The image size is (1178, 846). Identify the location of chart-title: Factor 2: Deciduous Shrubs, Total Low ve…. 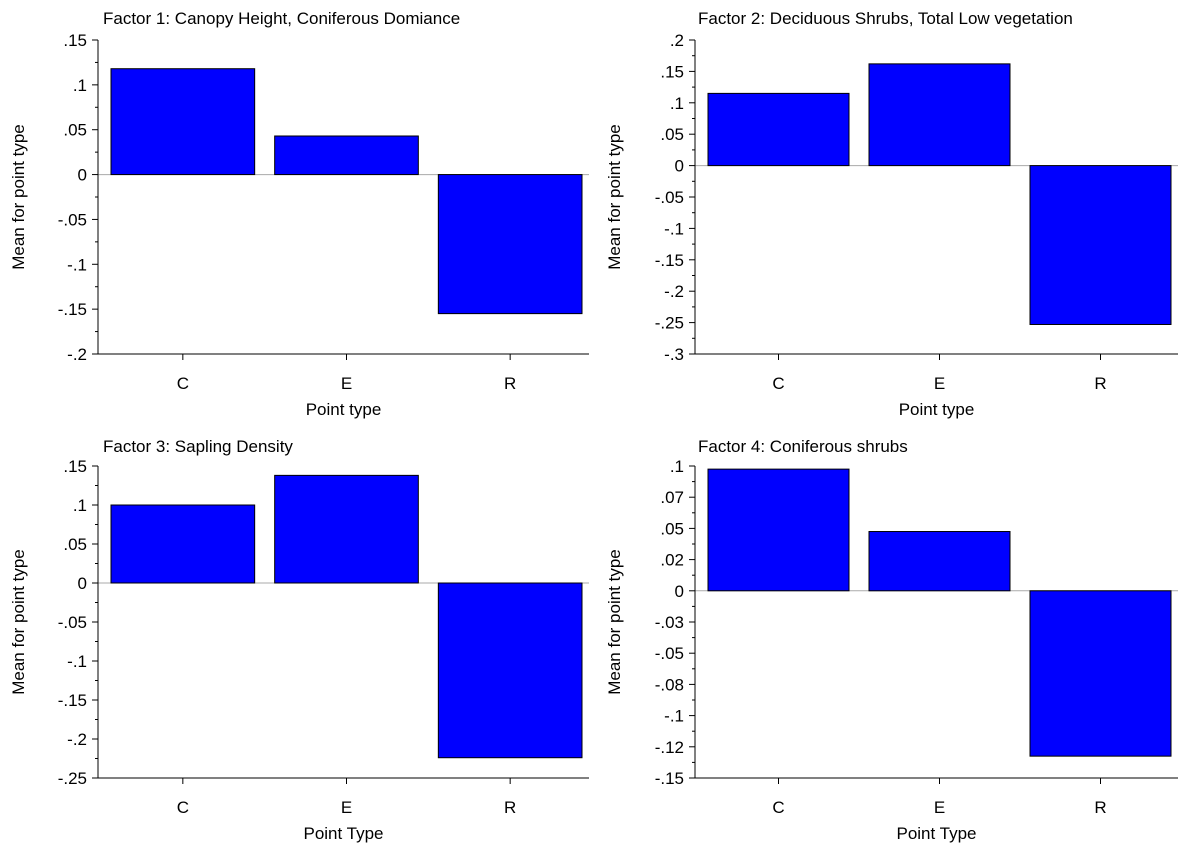
(885, 18).